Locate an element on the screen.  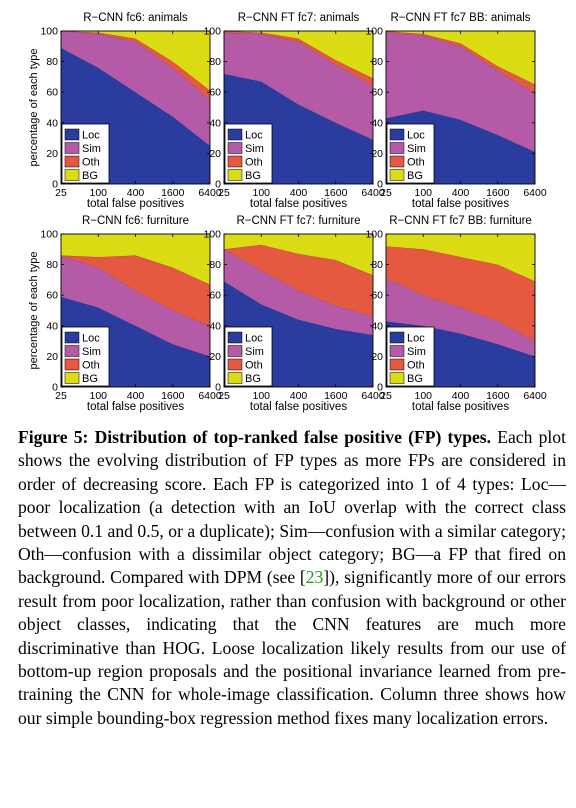
chart-title: R−CNN FT fc7: furniture is located at coordinates (298, 221).